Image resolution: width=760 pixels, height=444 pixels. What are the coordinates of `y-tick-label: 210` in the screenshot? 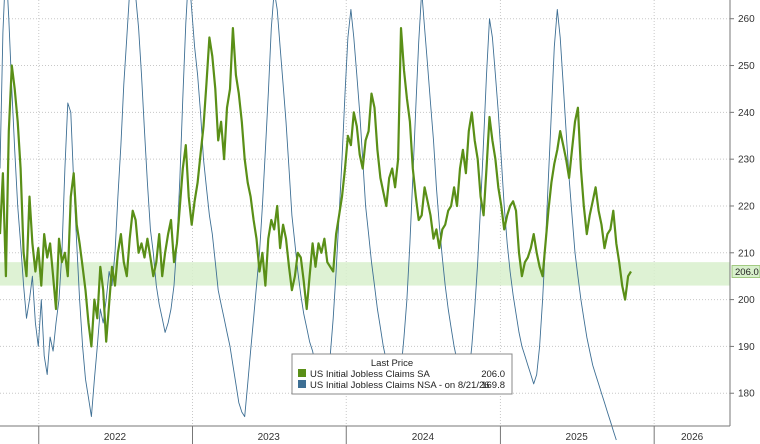 It's located at (746, 253).